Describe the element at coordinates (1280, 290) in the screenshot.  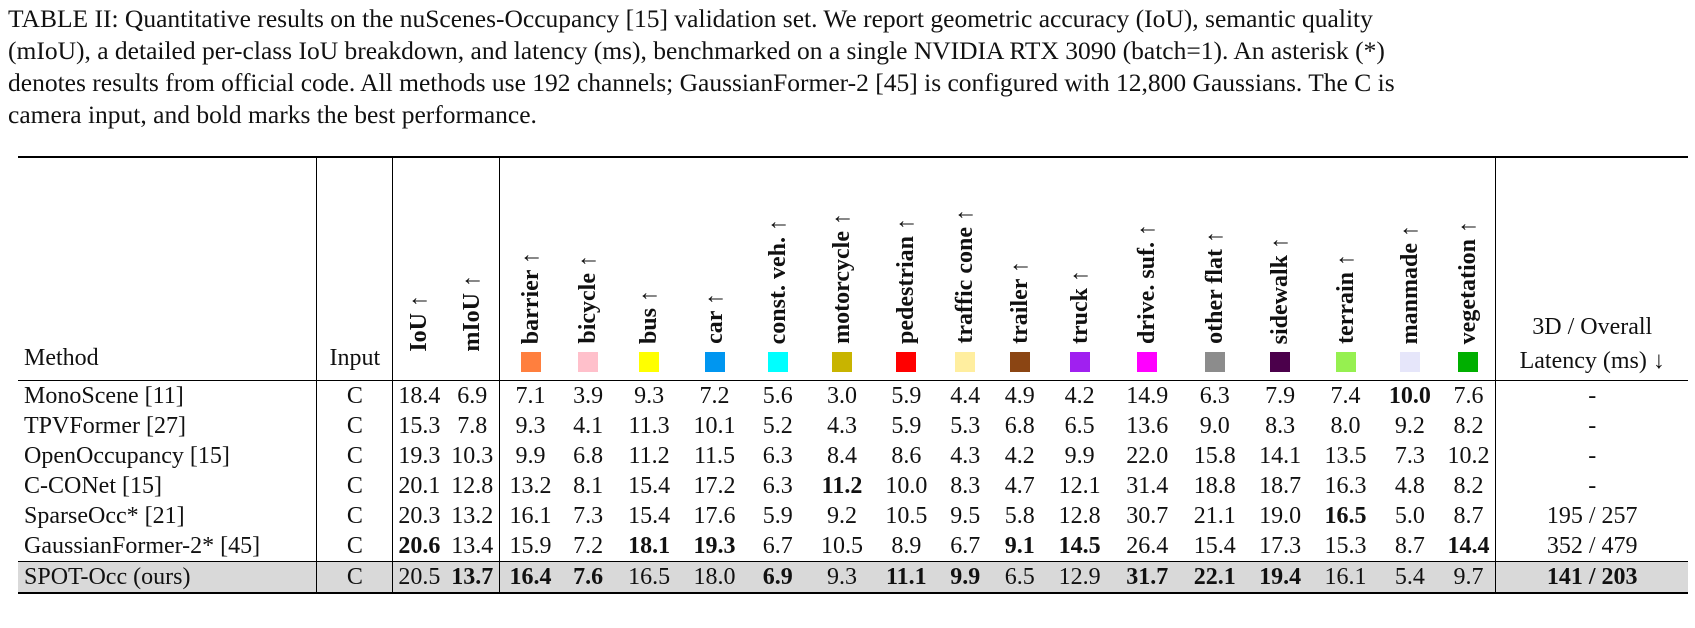
I see `class-label: sidewalk ↑` at that location.